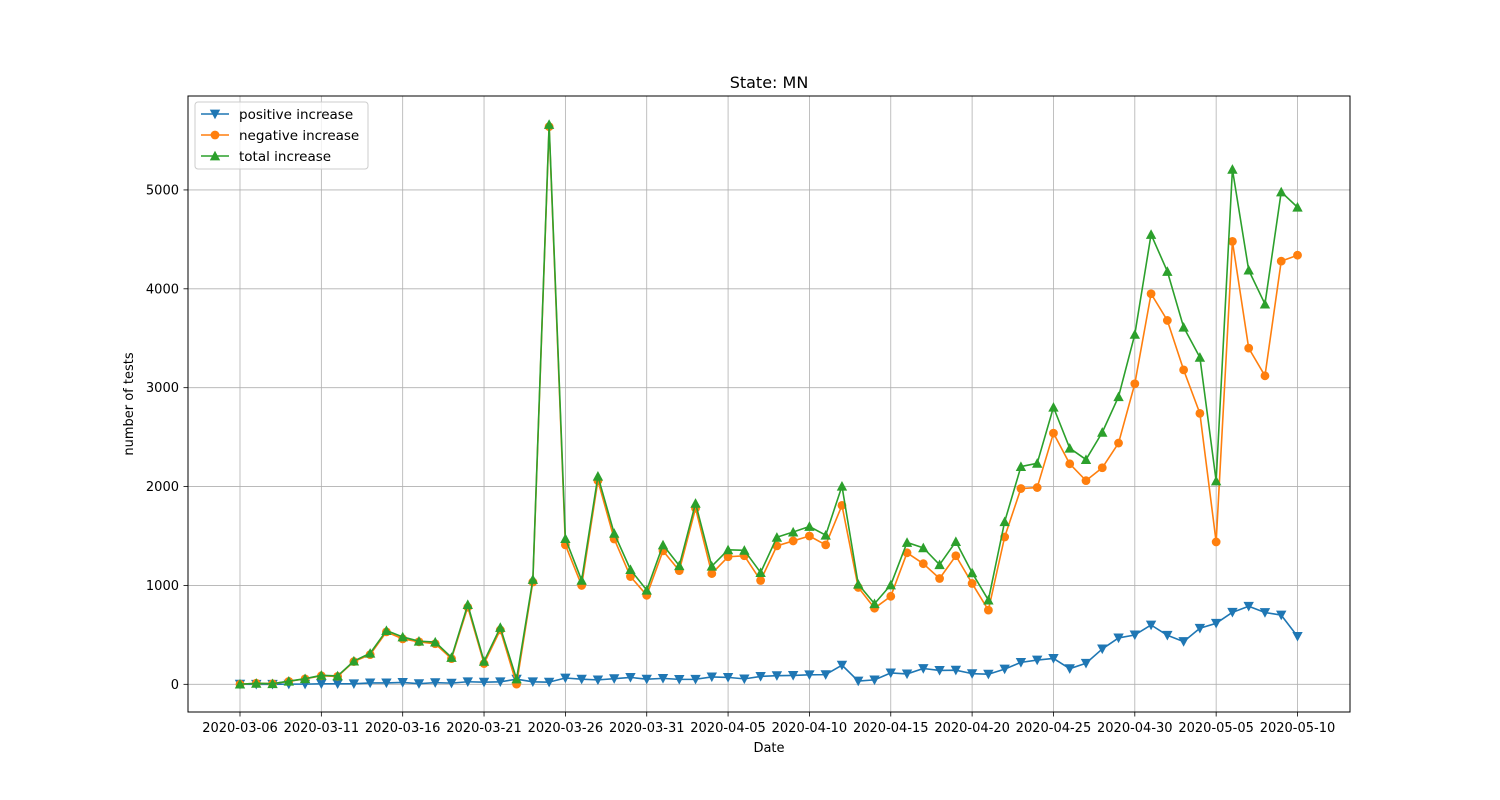 Image resolution: width=1500 pixels, height=800 pixels. What do you see at coordinates (1298, 728) in the screenshot?
I see `x-tick-label: 2020-05-10` at bounding box center [1298, 728].